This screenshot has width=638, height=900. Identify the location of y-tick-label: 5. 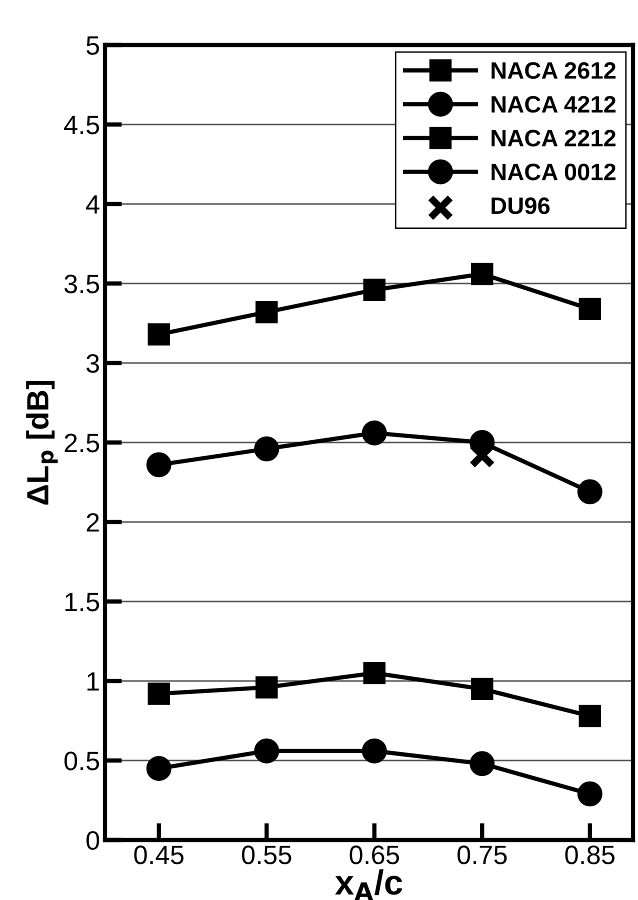
(93, 45).